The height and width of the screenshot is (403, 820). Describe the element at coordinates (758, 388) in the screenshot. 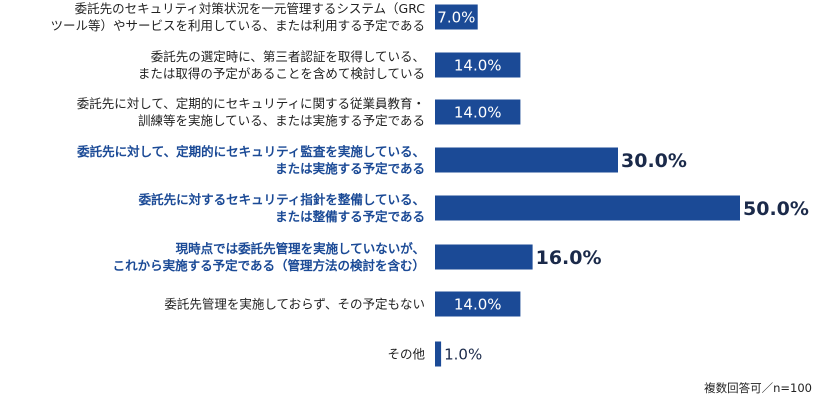

I see `sample-note: 複数回答可／n=100` at that location.